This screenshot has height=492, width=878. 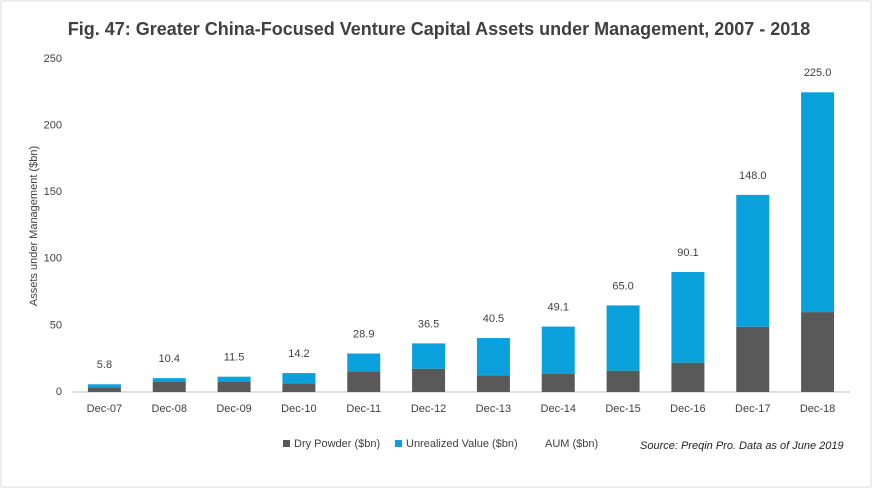 What do you see at coordinates (53, 192) in the screenshot?
I see `y-tick-label: 150` at bounding box center [53, 192].